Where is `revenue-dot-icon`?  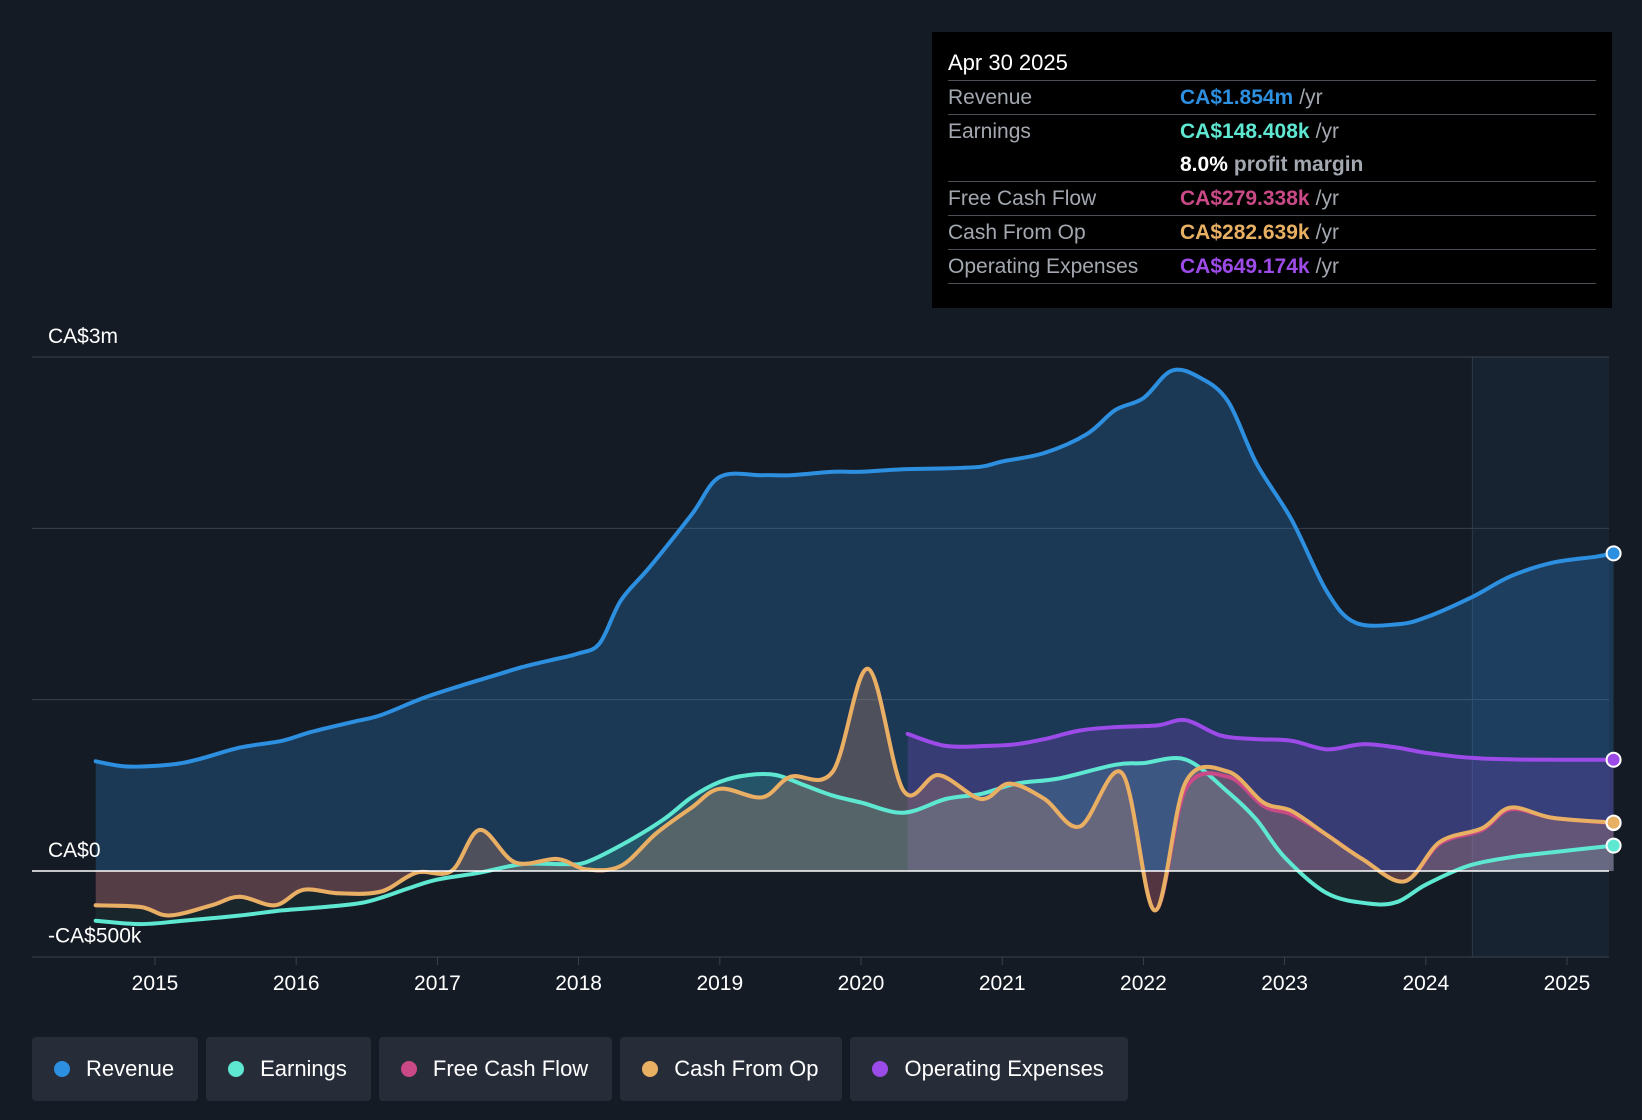 revenue-dot-icon is located at coordinates (62, 1069).